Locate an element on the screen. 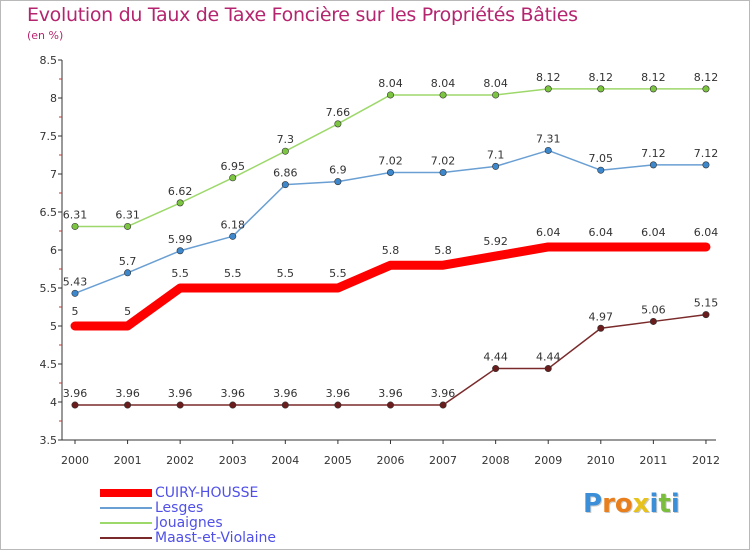  x-tick-label: 2007 is located at coordinates (443, 460).